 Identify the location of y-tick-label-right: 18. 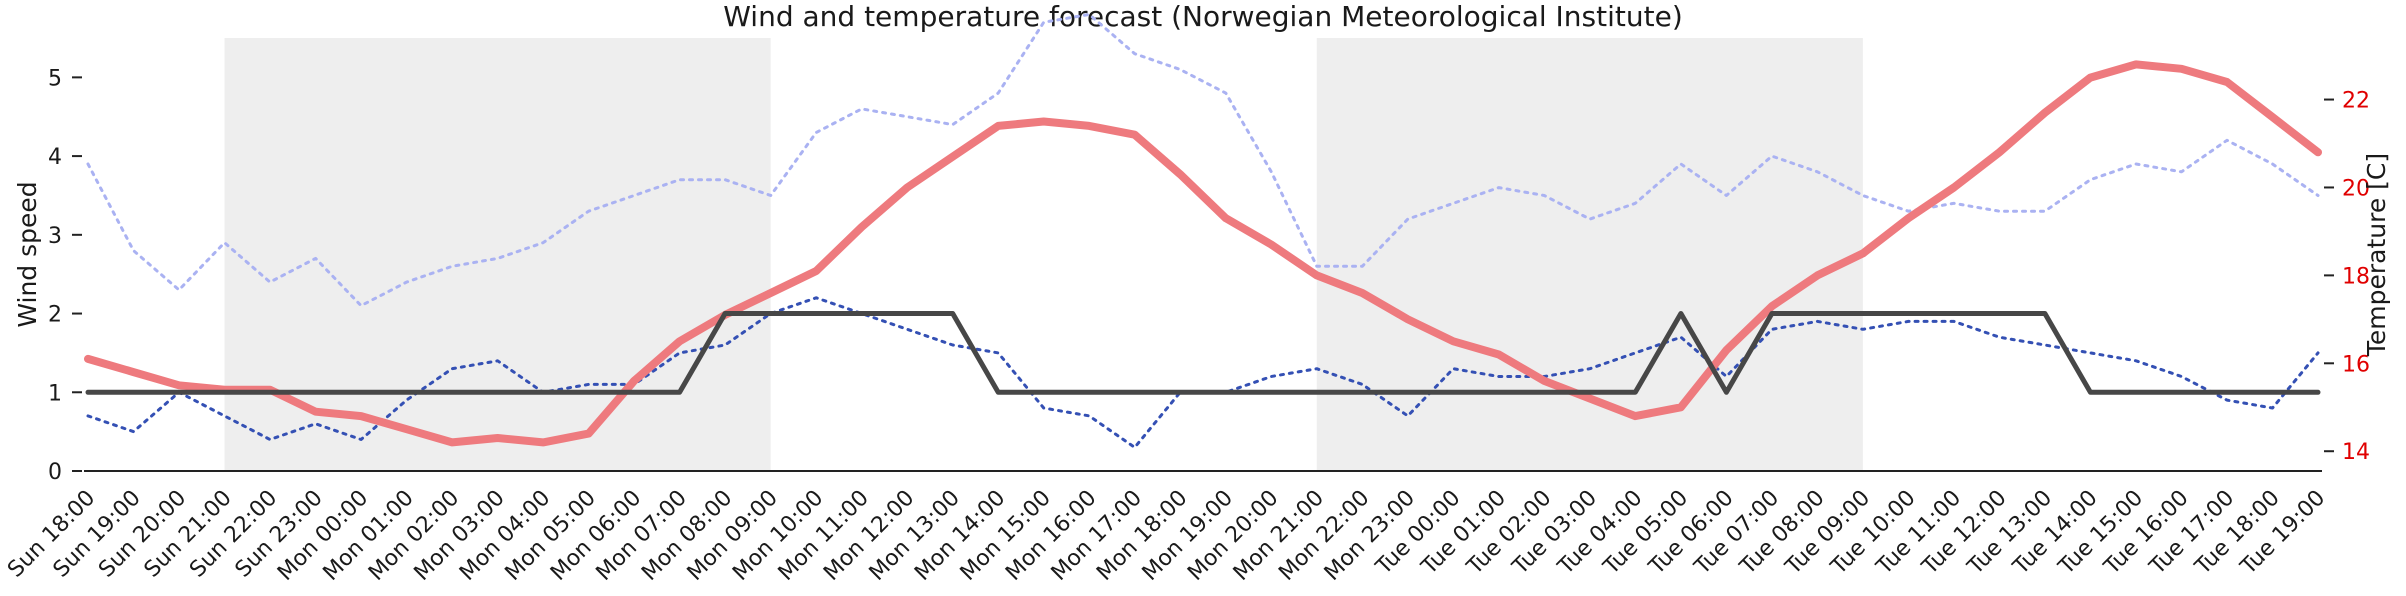
(2356, 276).